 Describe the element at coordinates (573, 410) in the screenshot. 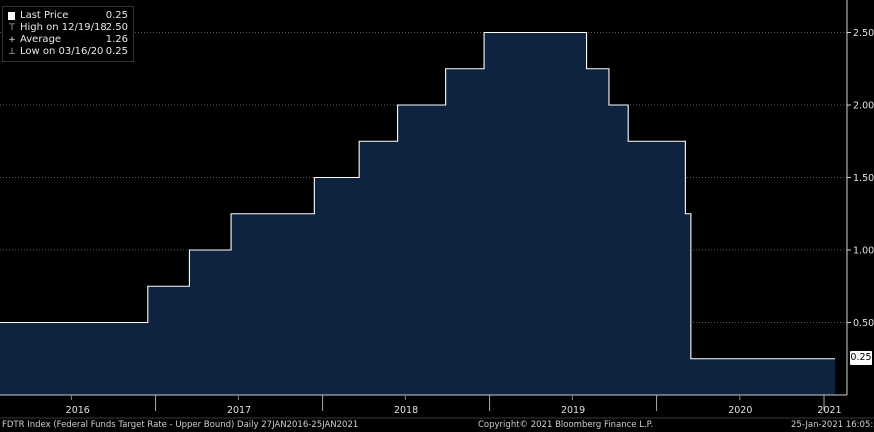

I see `x-tick-label: 2019` at that location.